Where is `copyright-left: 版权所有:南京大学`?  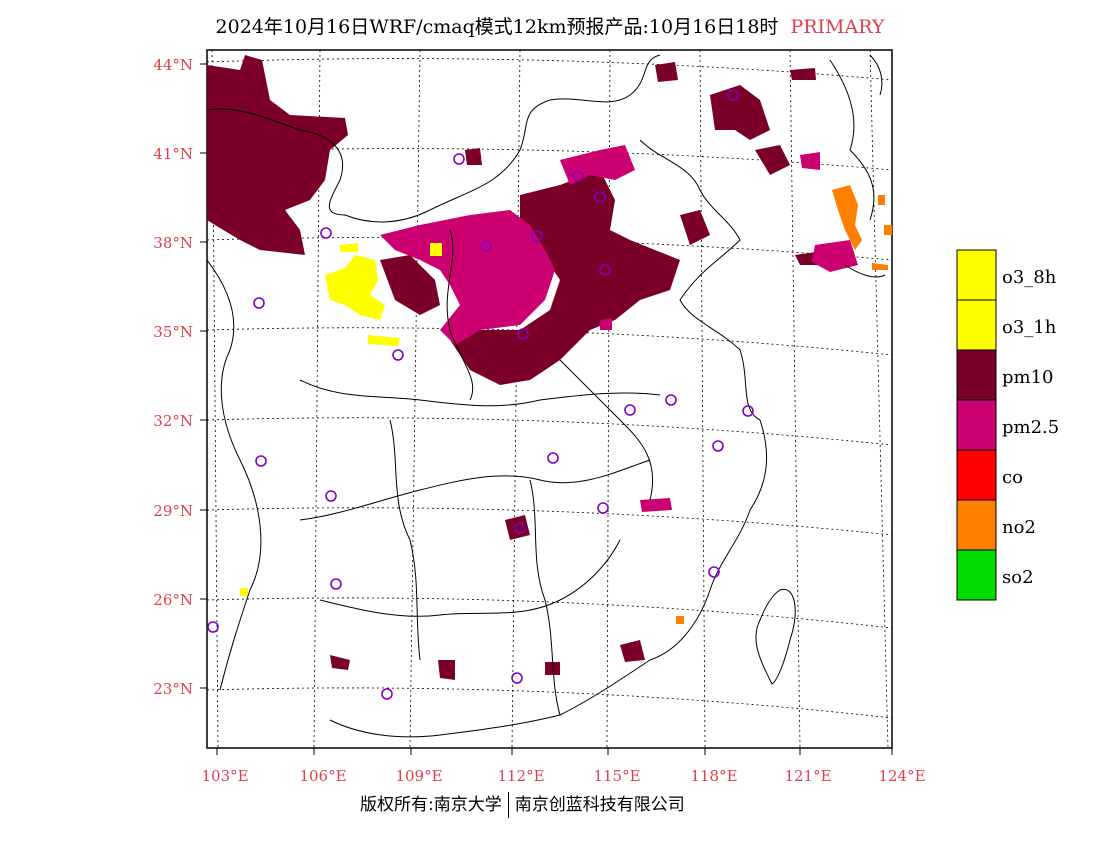
copyright-left: 版权所有:南京大学 is located at coordinates (431, 805).